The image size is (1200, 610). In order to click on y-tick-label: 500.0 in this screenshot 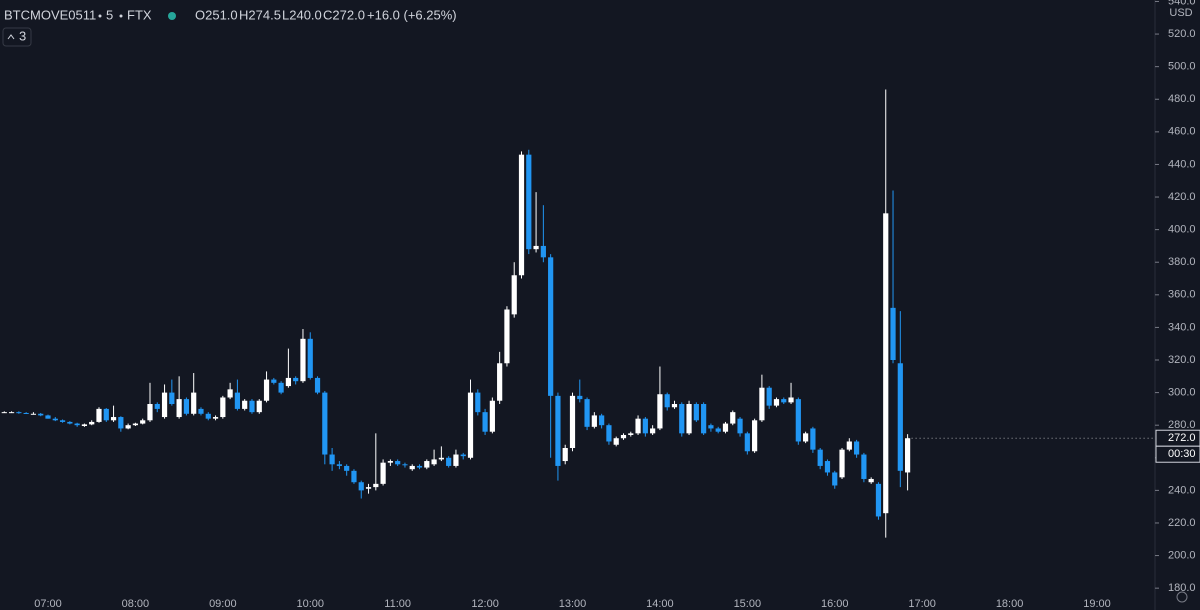, I will do `click(1182, 67)`.